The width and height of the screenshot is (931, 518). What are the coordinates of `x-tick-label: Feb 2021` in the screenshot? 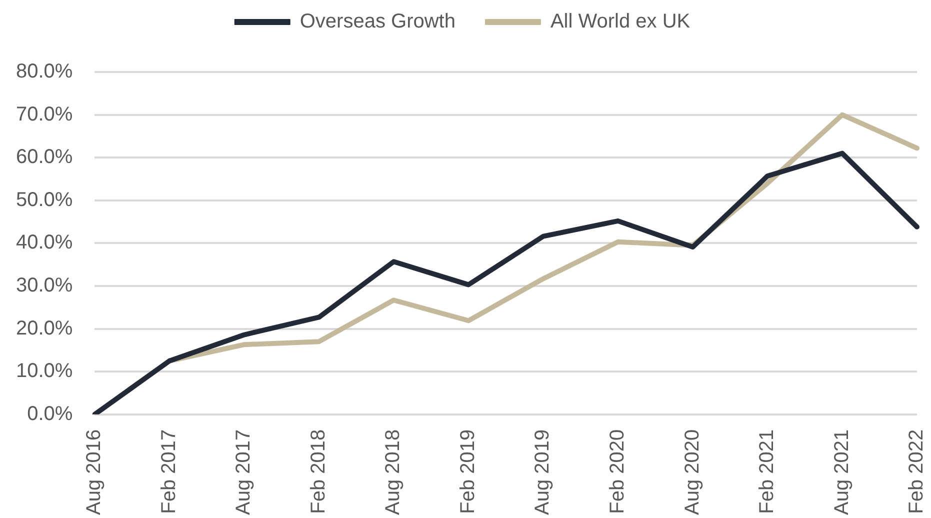 It's located at (767, 471).